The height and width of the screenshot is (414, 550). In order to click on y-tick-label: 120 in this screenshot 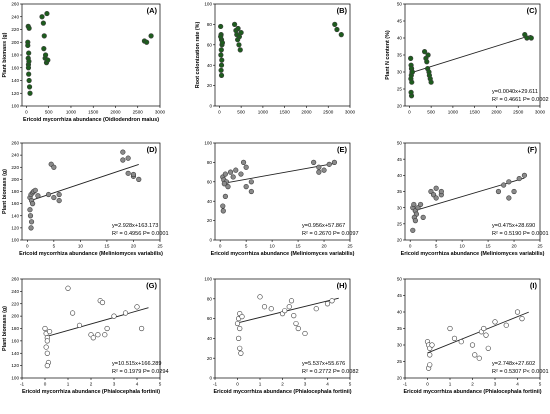, I will do `click(15, 93)`.